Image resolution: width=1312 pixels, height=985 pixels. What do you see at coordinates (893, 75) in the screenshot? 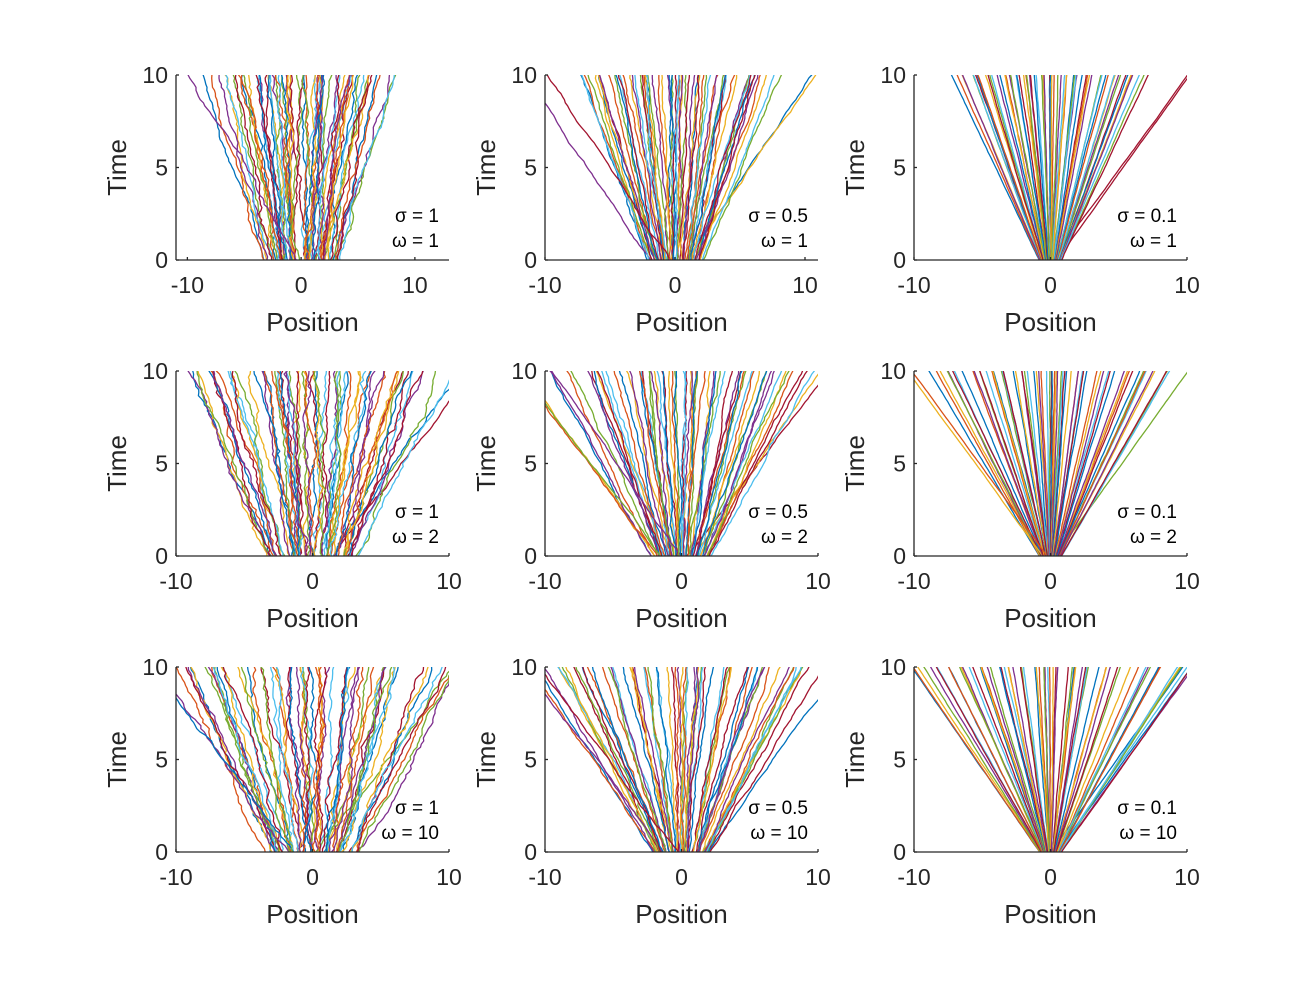
I see `y-tick-label: 10` at bounding box center [893, 75].